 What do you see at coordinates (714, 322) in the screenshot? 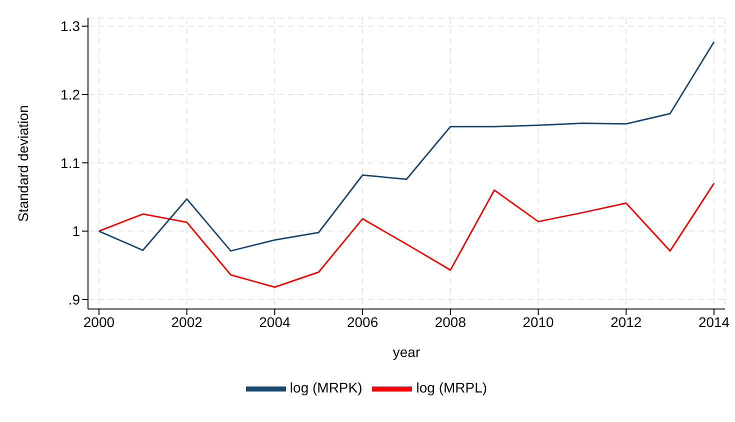
I see `x-tick-label: 2014` at bounding box center [714, 322].